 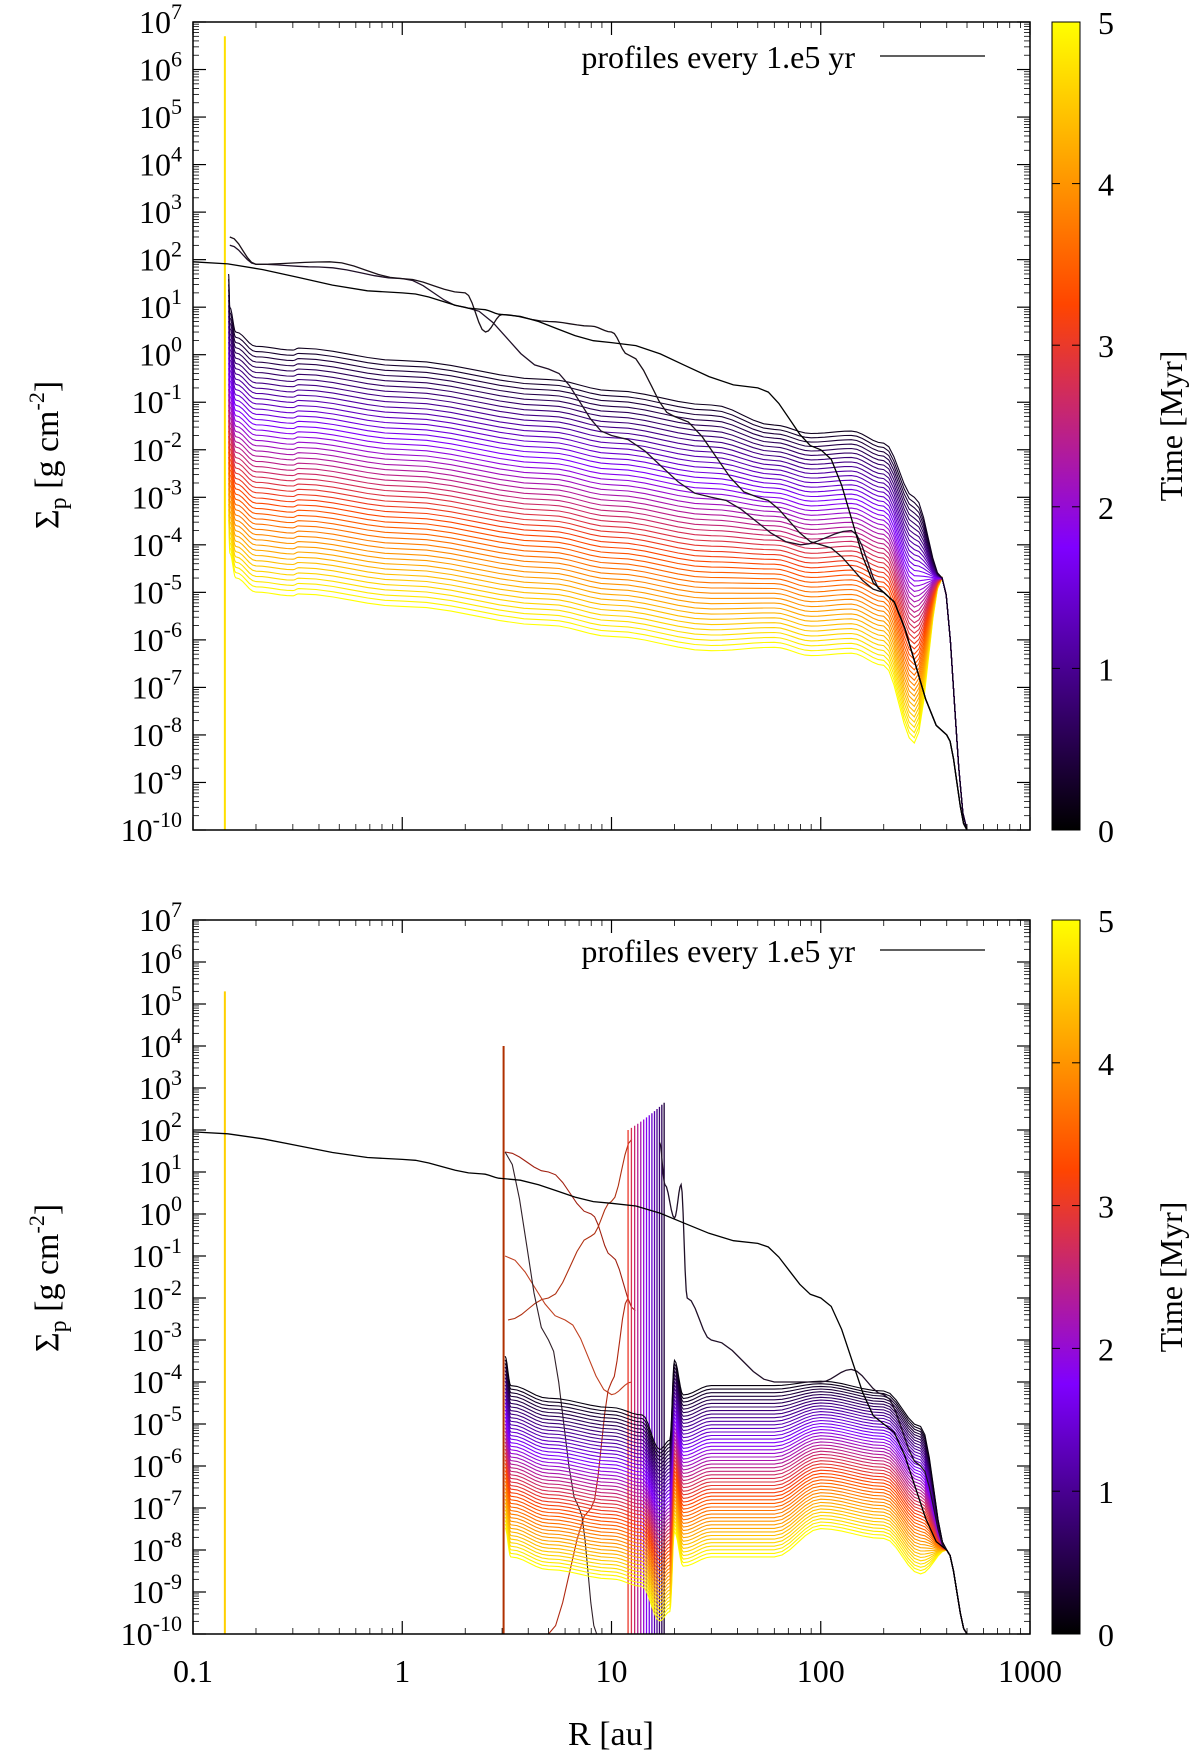 What do you see at coordinates (1106, 1492) in the screenshot?
I see `colorbar-tick-label: 1` at bounding box center [1106, 1492].